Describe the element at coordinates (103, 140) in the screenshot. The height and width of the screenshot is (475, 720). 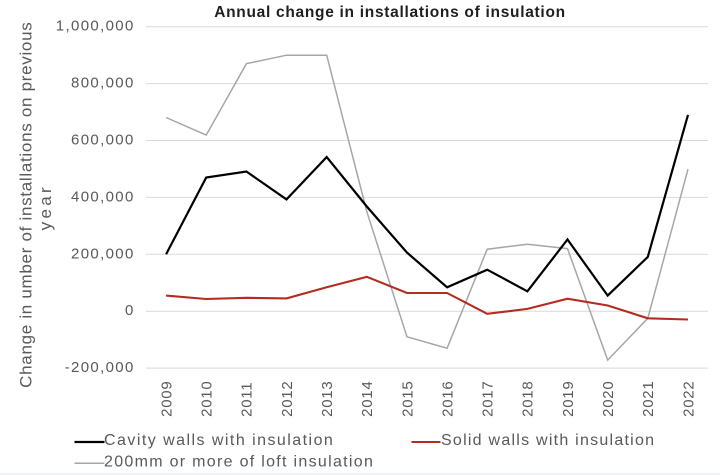
I see `svg-text: 600,000` at that location.